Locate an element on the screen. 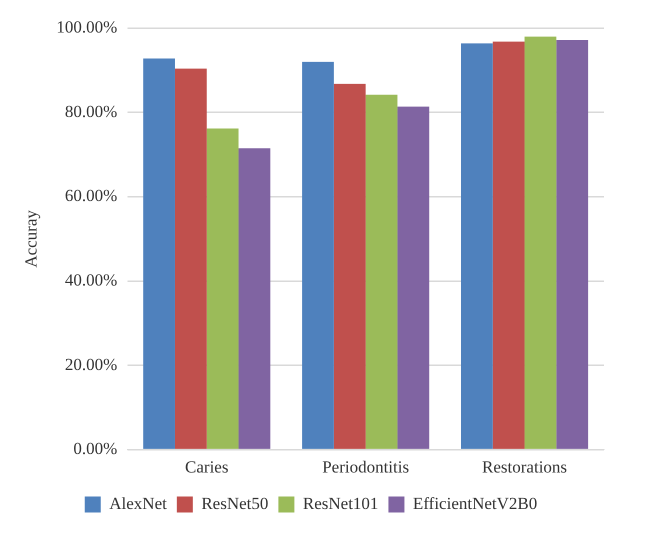 Image resolution: width=652 pixels, height=538 pixels. x-tick-label: Restorations is located at coordinates (525, 466).